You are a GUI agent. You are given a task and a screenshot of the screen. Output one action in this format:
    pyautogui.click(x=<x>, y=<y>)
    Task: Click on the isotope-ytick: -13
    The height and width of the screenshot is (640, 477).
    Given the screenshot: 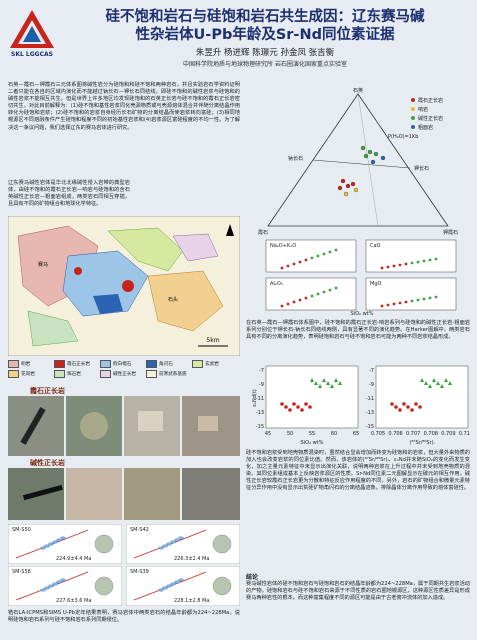 What is the action you would take?
    pyautogui.click(x=370, y=413)
    